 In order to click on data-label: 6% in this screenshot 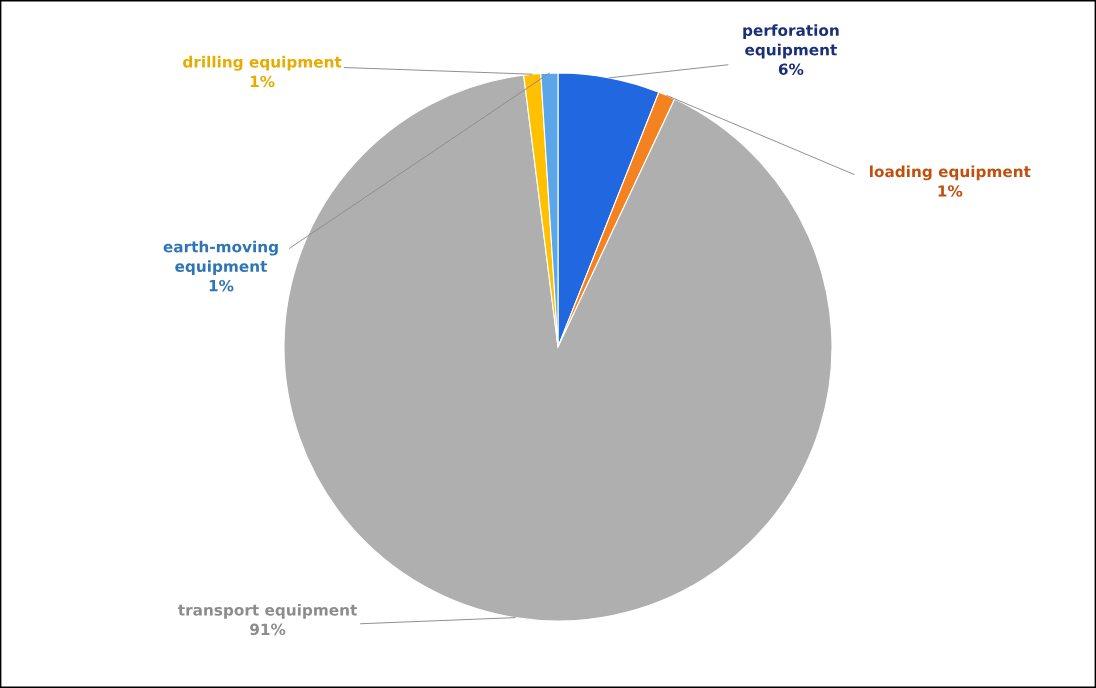, I will do `click(791, 69)`.